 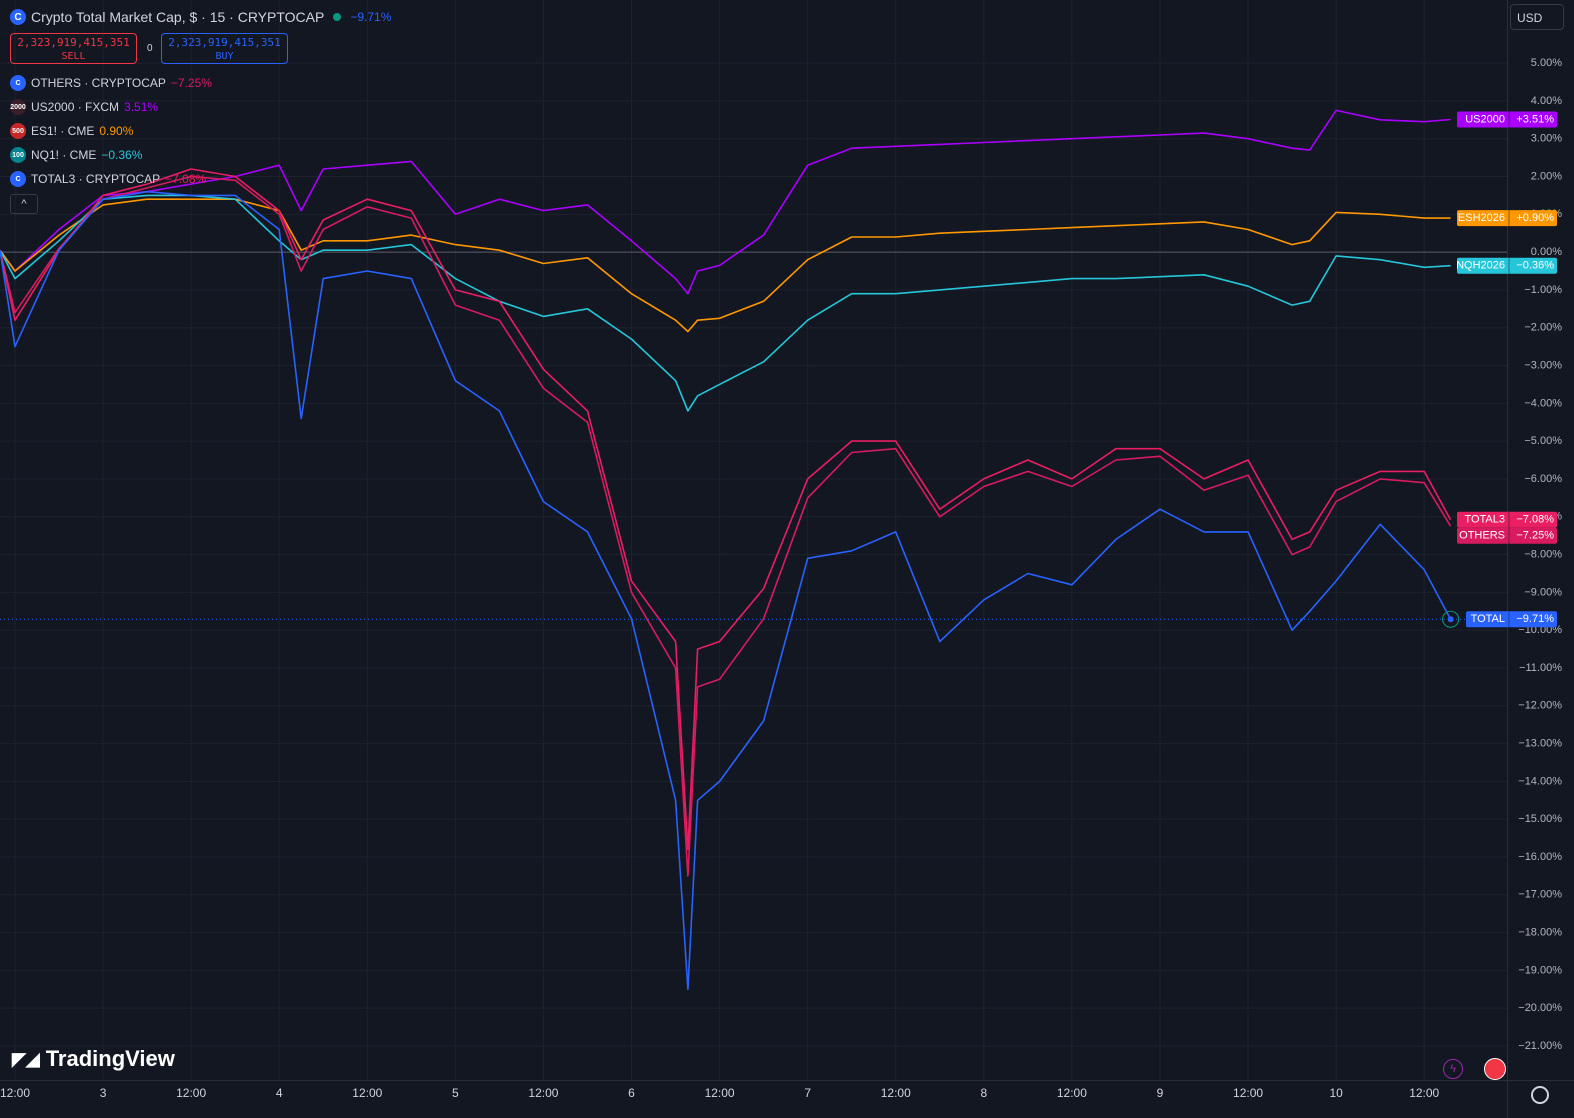 What do you see at coordinates (98, 83) in the screenshot?
I see `legend-name: OTHERS · CRYPTOCAP` at bounding box center [98, 83].